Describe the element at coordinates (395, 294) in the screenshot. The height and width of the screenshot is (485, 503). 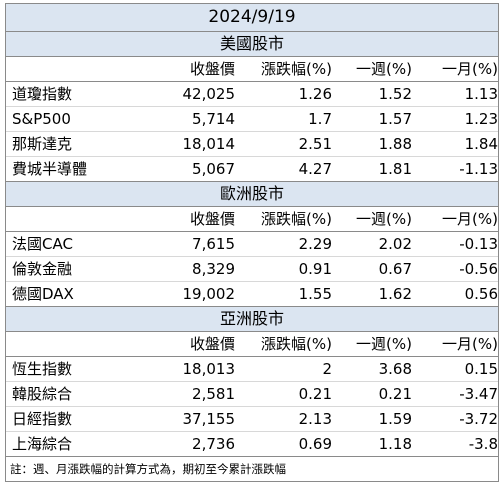
I see `week-value: 1.62` at that location.